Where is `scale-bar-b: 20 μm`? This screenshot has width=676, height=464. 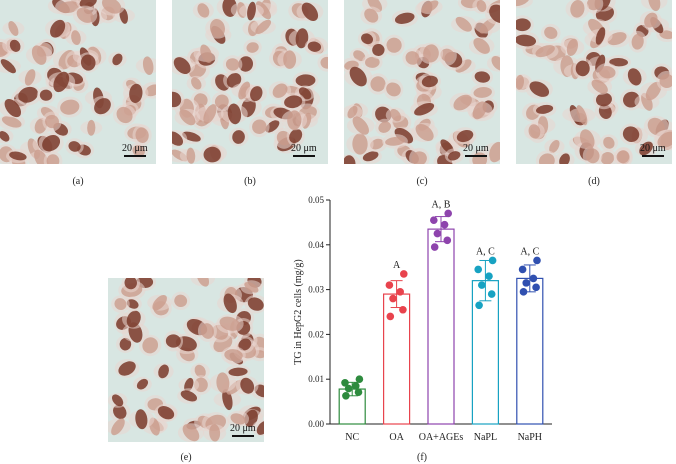 scale-bar-b: 20 μm is located at coordinates (304, 150).